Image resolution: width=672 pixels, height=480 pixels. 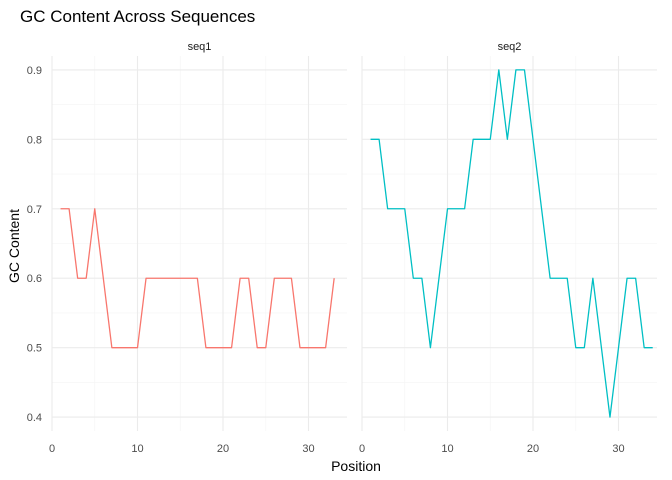 I want to click on y-tick-label: 0.4, so click(x=34, y=418).